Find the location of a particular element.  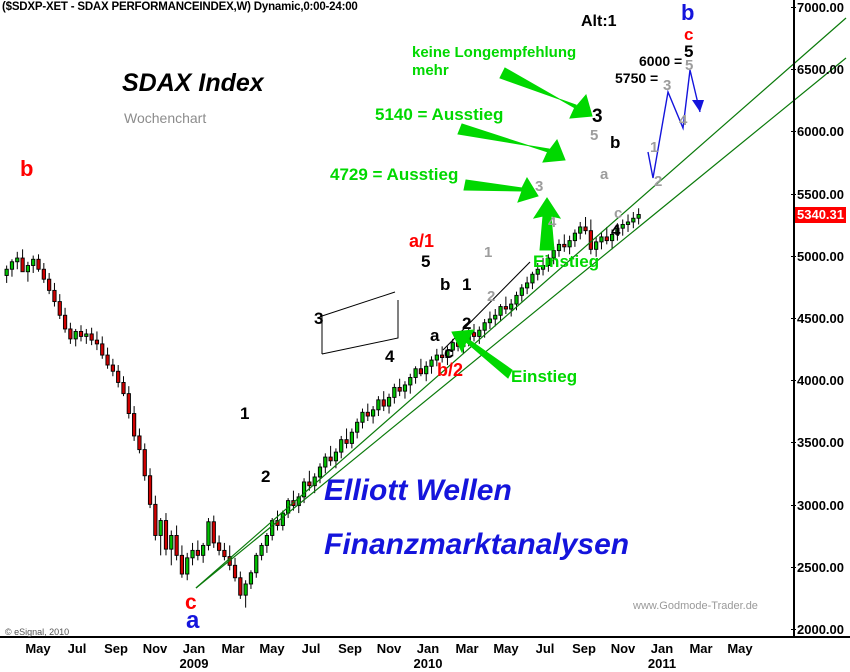

brand-line-2: Finanzmarktanalysen is located at coordinates (477, 544).